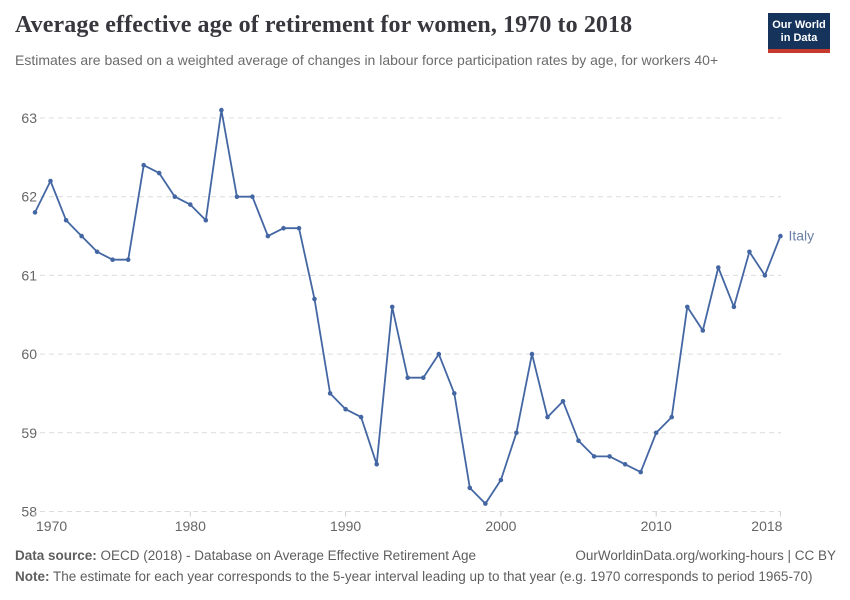  Describe the element at coordinates (705, 555) in the screenshot. I see `owid-link: OurWorldinData.org/working-hours | CC BY` at that location.